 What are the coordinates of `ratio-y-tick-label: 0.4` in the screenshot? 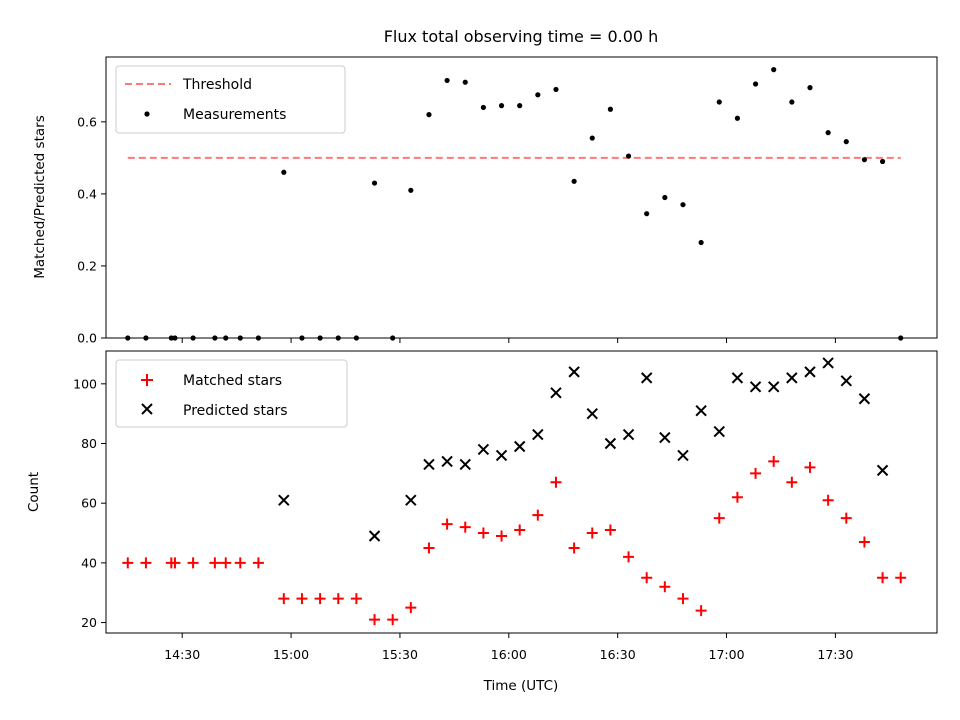 It's located at (87, 193).